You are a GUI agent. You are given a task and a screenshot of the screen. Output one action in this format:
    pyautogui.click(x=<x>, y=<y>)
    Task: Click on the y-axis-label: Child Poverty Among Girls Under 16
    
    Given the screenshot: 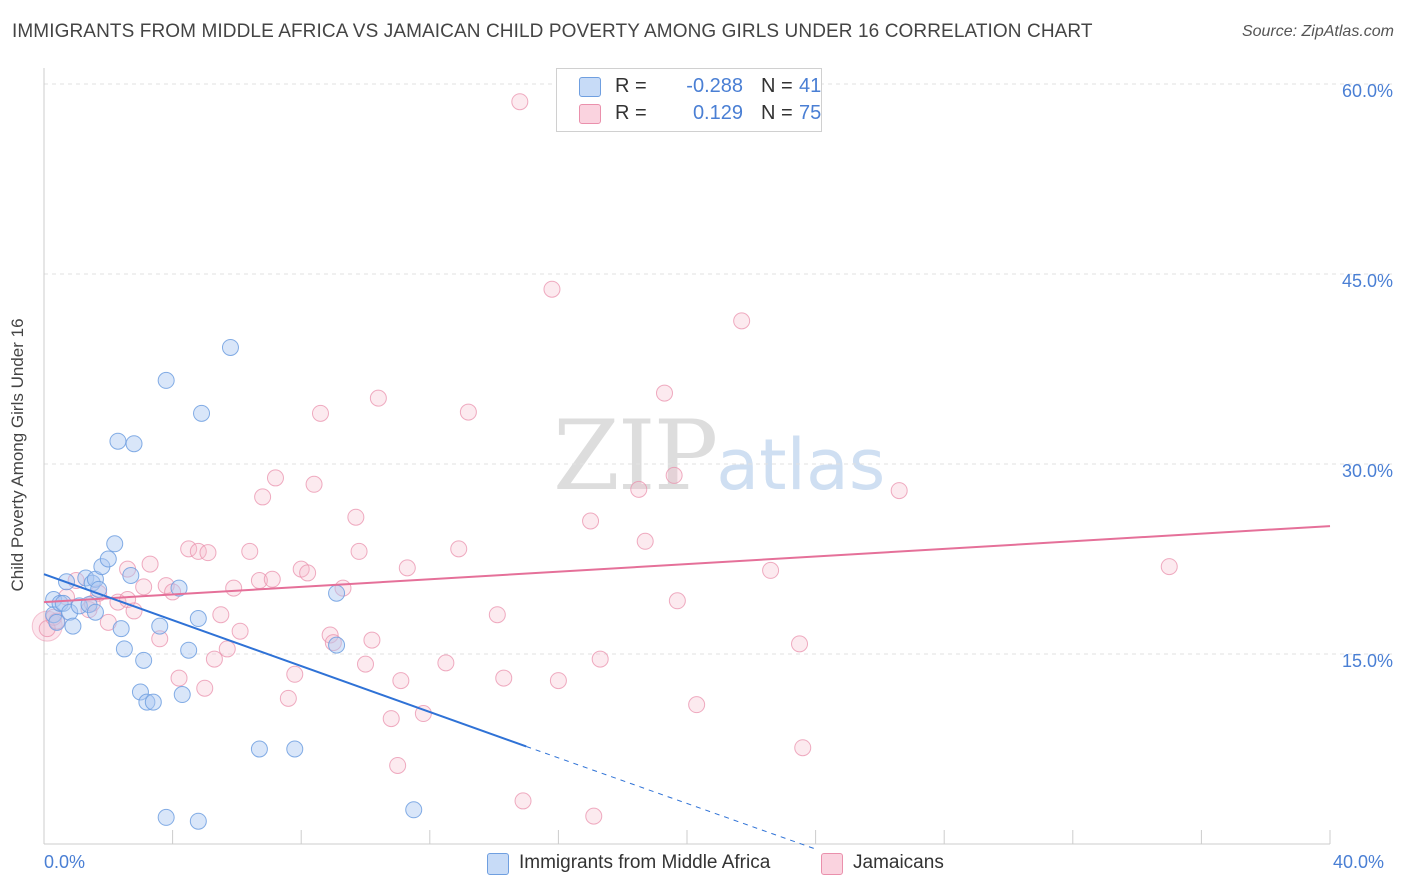 What is the action you would take?
    pyautogui.click(x=17, y=455)
    